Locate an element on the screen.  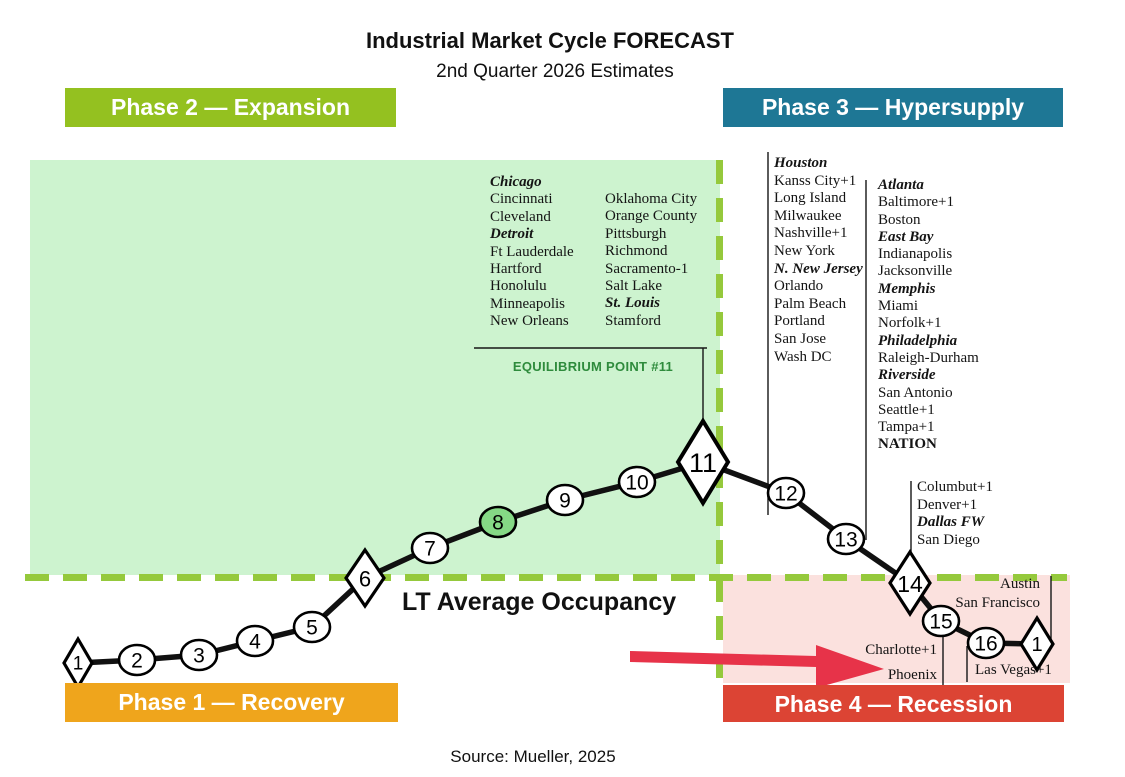
cycle-point-5-marker is located at coordinates (312, 627).